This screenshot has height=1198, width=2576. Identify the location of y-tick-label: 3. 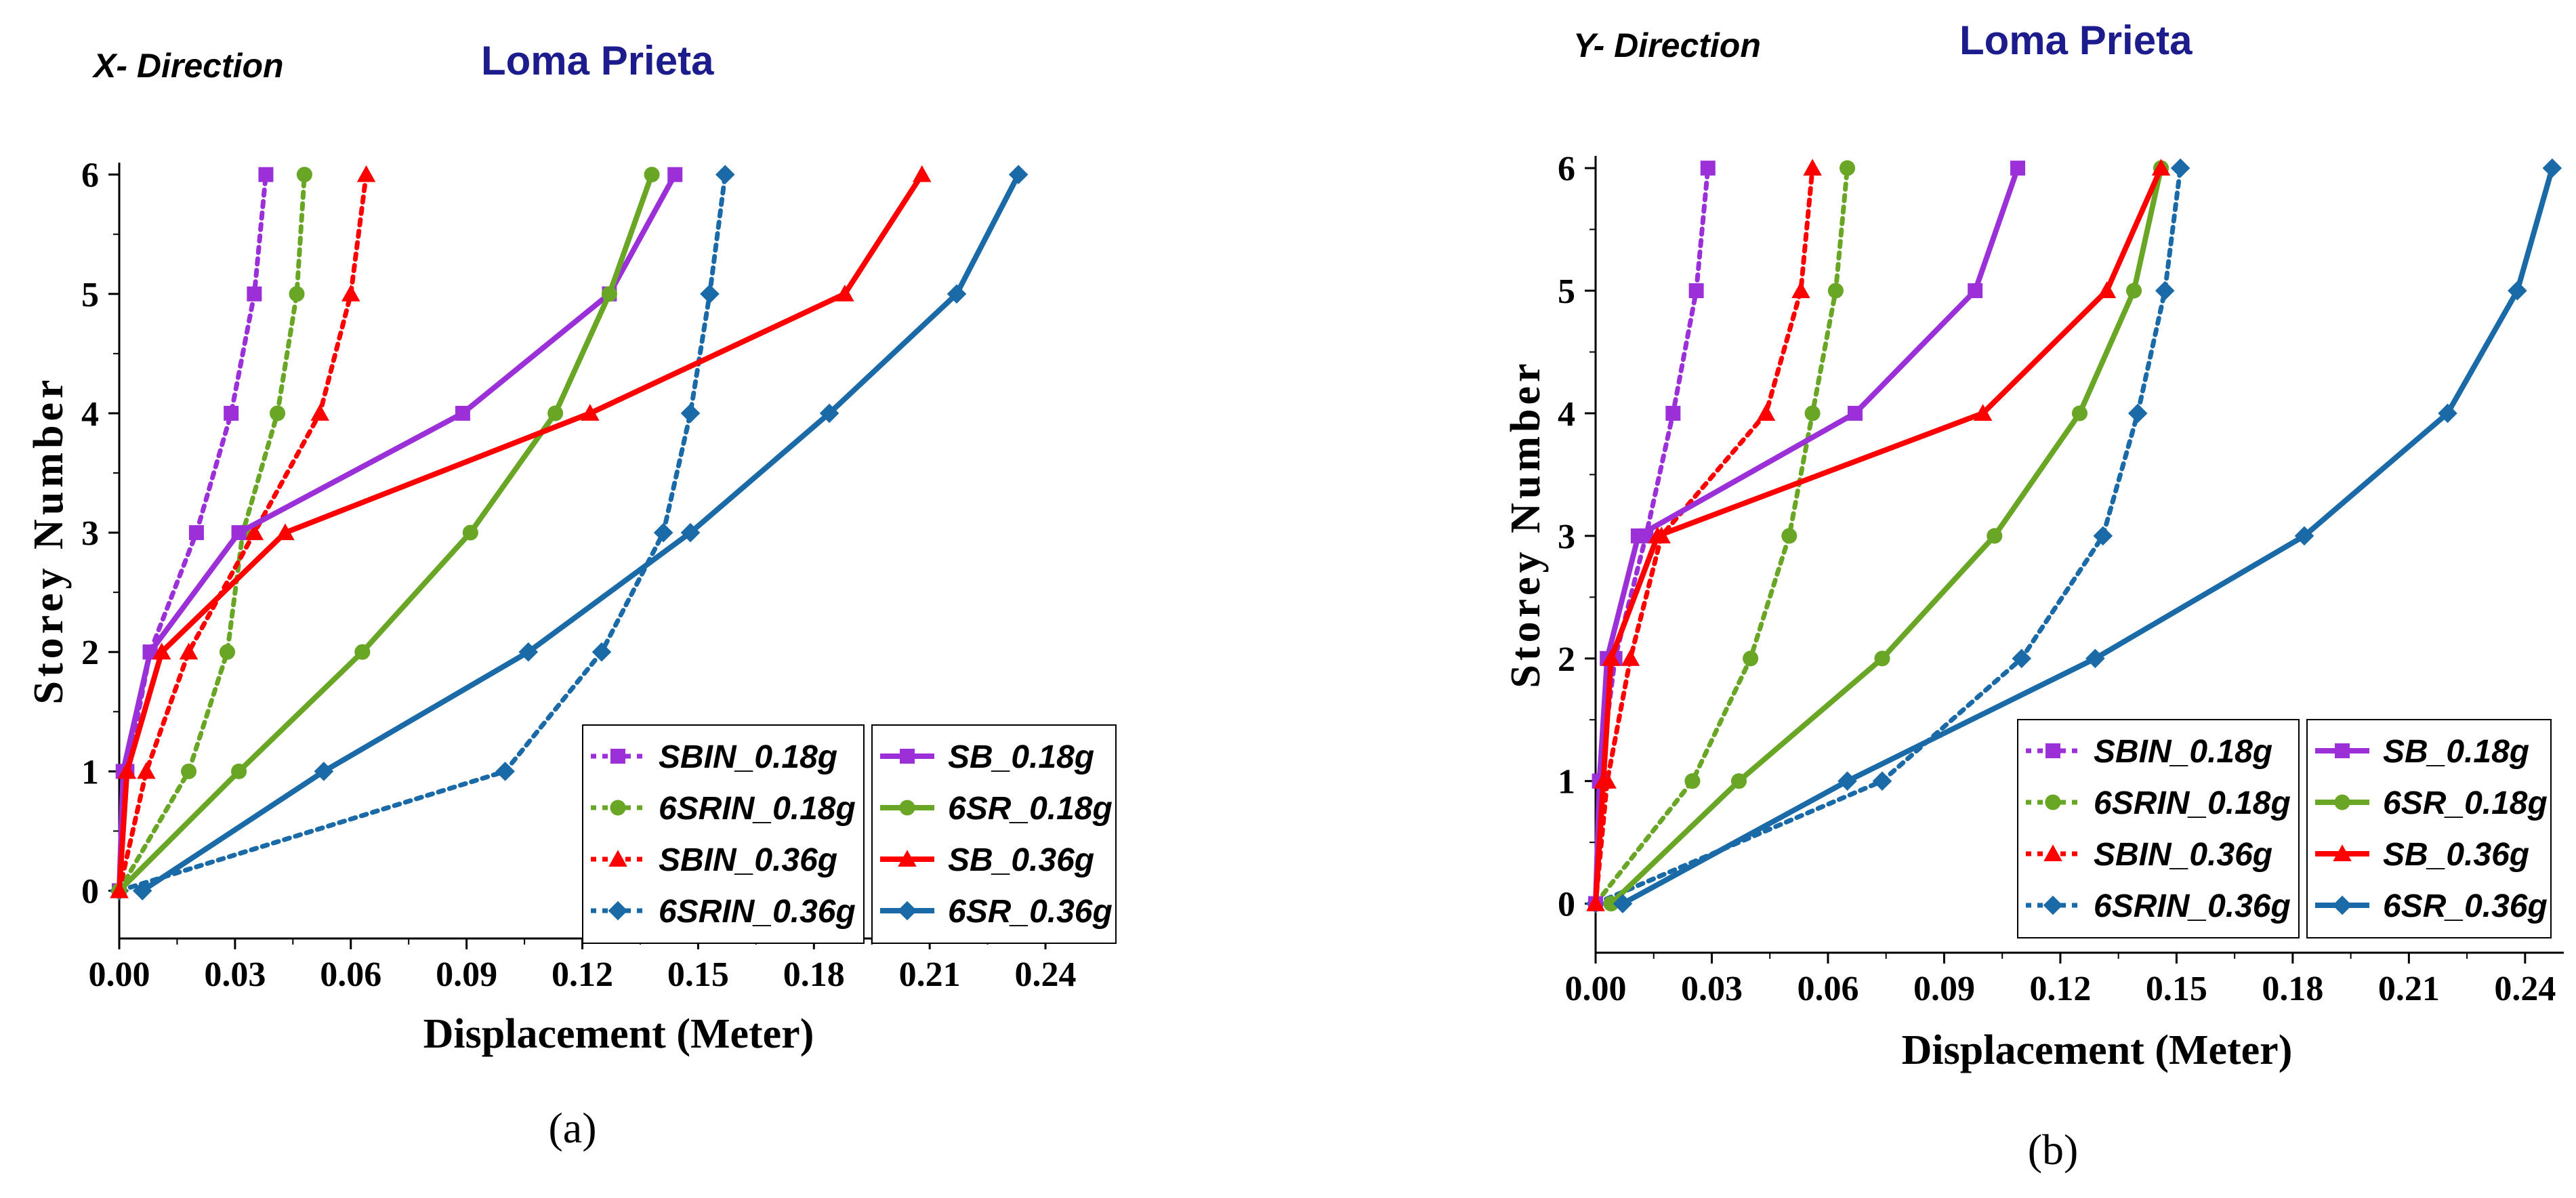
(90, 534).